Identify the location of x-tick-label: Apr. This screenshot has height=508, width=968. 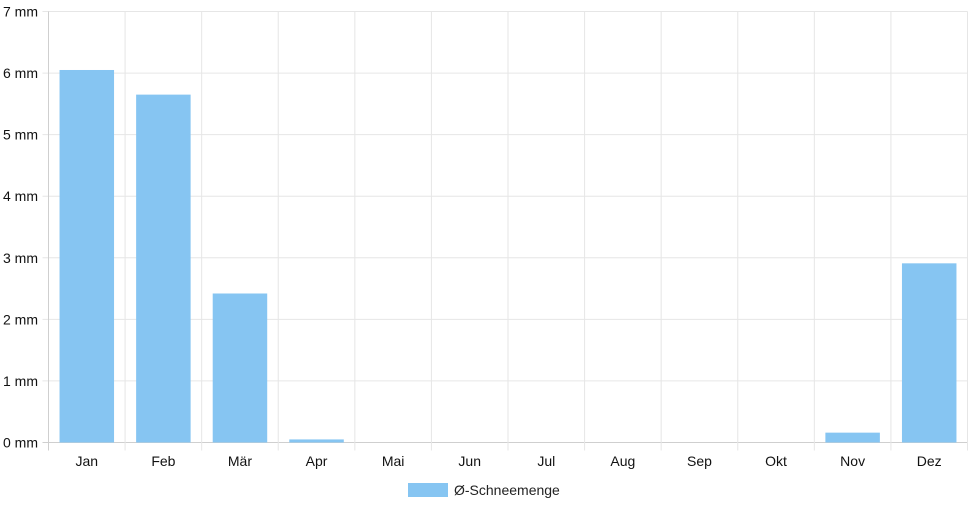
(317, 461).